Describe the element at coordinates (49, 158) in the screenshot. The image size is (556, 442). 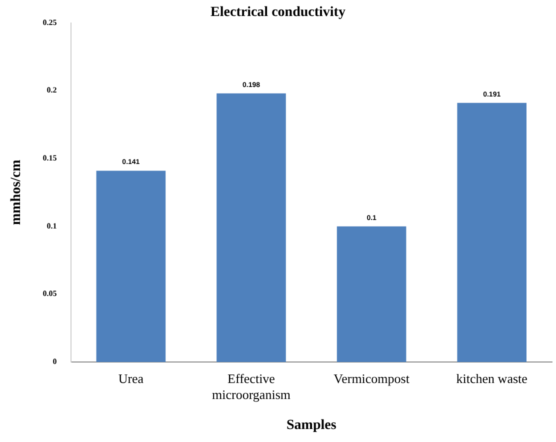
I see `y-tick-label: 0.15` at that location.